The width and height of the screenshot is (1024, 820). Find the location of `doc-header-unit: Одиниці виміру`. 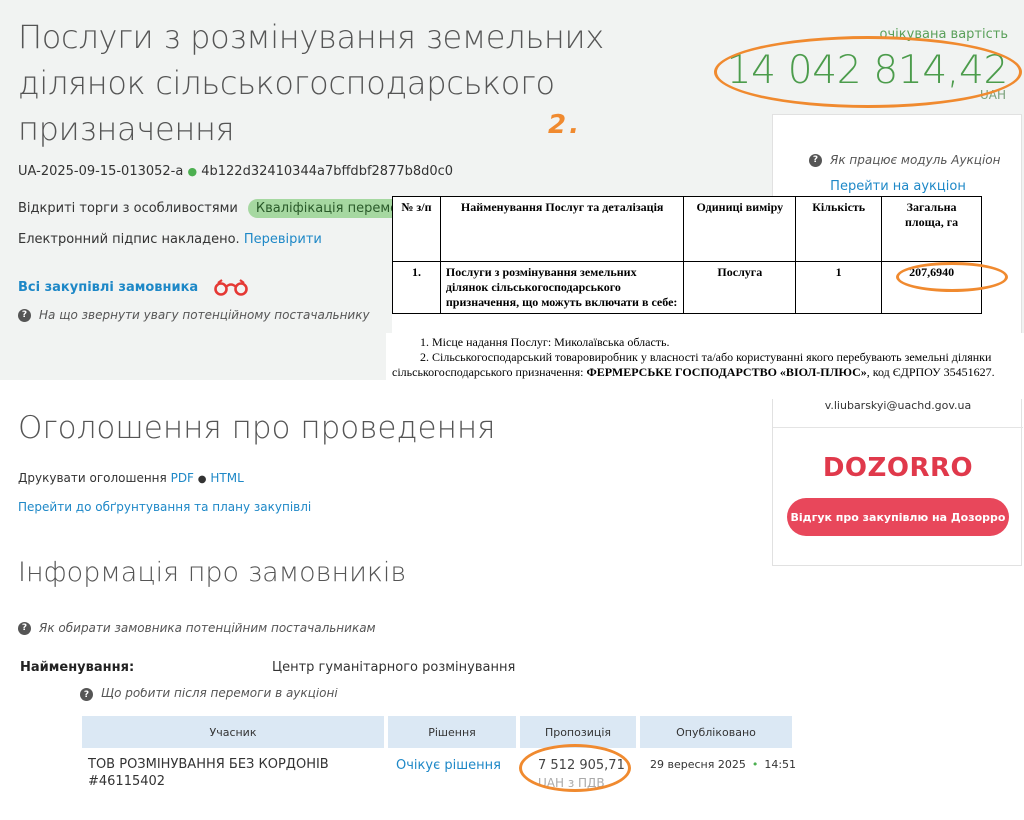

doc-header-unit: Одиниці виміру is located at coordinates (740, 229).